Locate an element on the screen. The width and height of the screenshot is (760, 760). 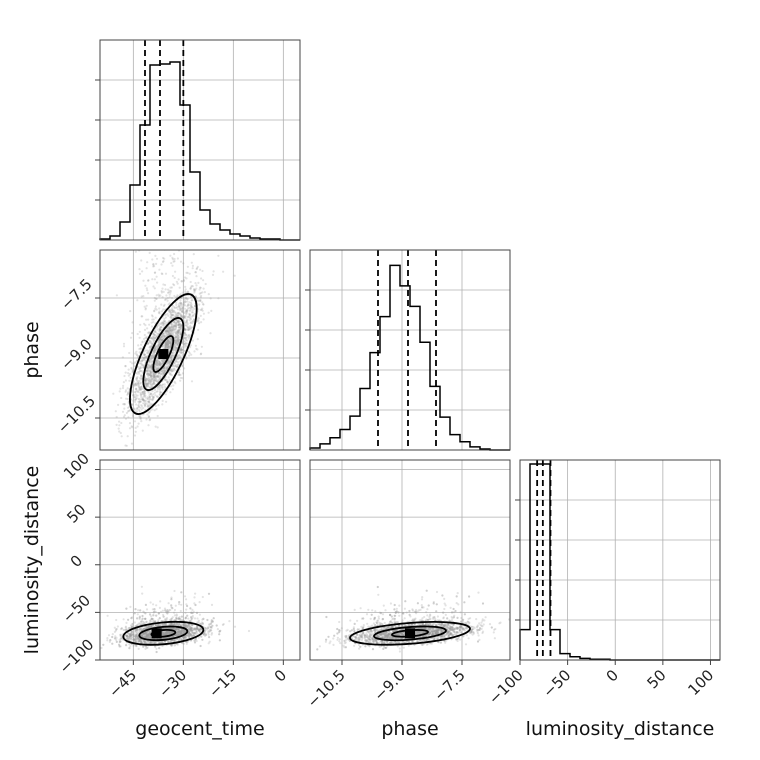
scatter-panel-geocent_time-vs-phase is located at coordinates (200, 350).